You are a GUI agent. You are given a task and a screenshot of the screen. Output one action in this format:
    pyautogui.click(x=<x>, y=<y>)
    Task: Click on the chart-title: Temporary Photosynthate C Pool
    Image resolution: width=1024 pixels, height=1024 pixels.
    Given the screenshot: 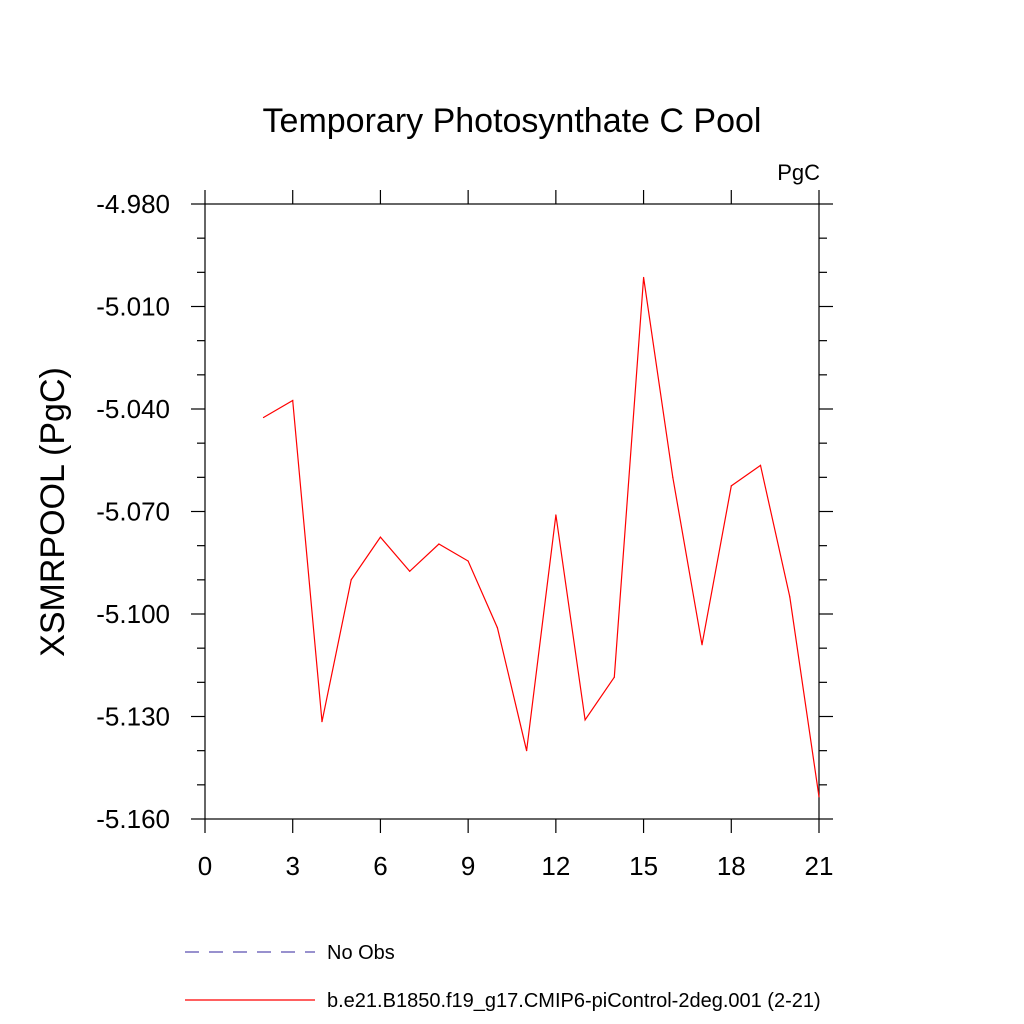 What is the action you would take?
    pyautogui.click(x=512, y=121)
    